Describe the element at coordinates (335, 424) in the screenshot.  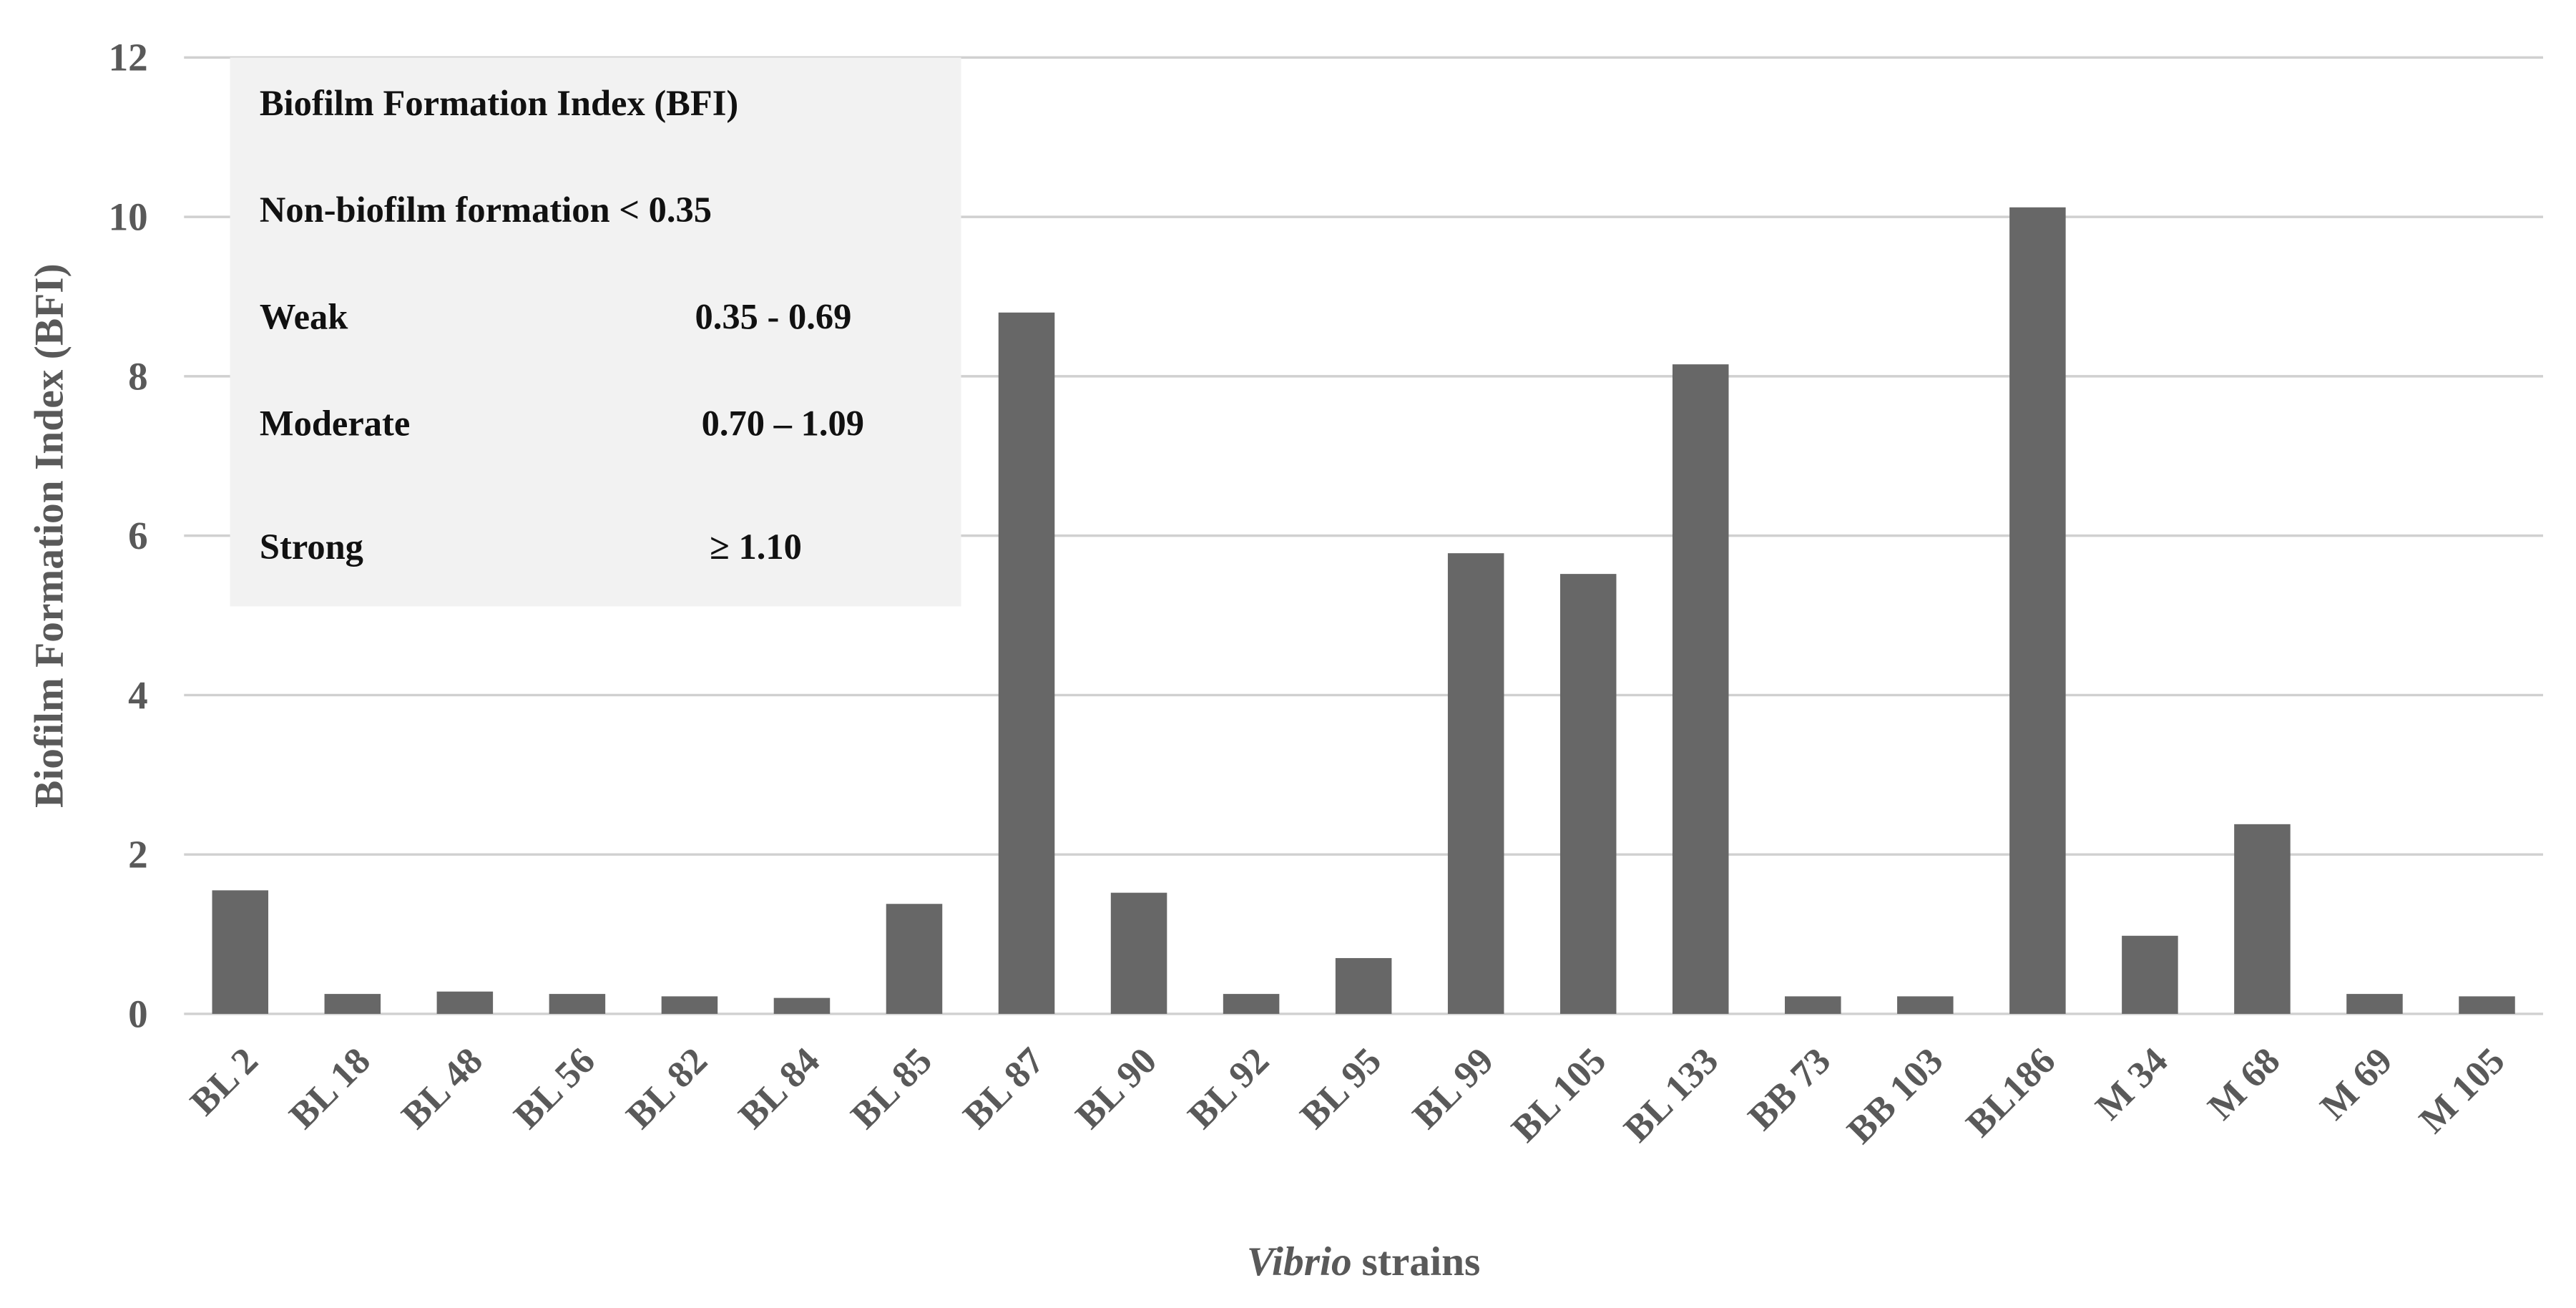
I see `legend-label: Moderate` at that location.